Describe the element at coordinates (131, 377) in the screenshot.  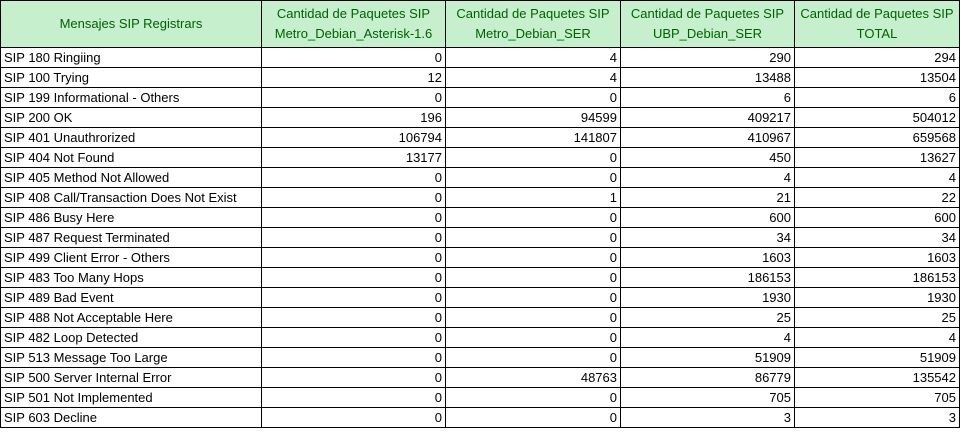
I see `message-cell: SIP 500 Server Internal Error` at that location.